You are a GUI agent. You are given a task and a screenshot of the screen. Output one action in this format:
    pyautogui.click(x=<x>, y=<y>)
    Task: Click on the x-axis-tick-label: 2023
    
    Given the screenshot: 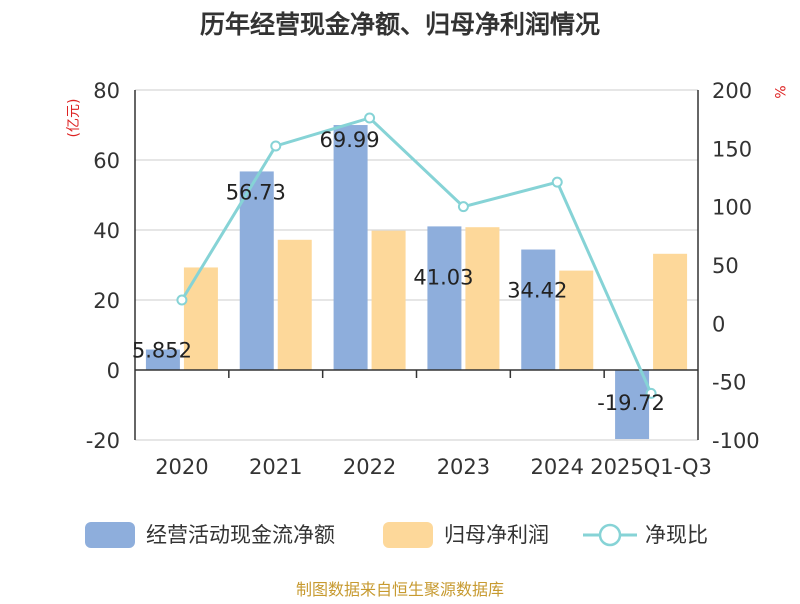 What is the action you would take?
    pyautogui.click(x=463, y=467)
    